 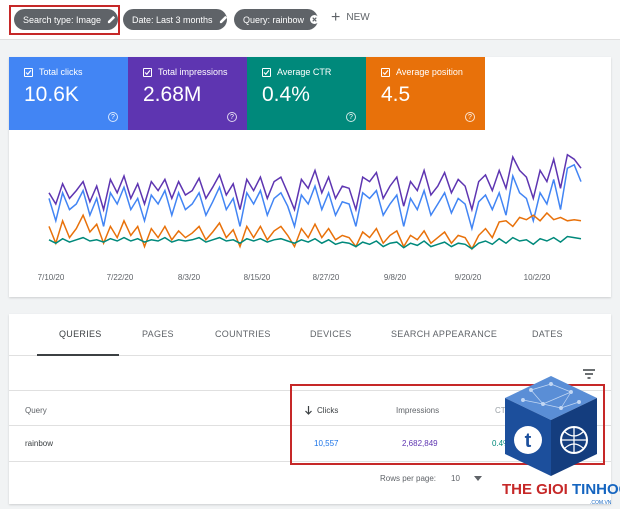 I want to click on rows-per-page-label: Rows per page:, so click(x=408, y=478).